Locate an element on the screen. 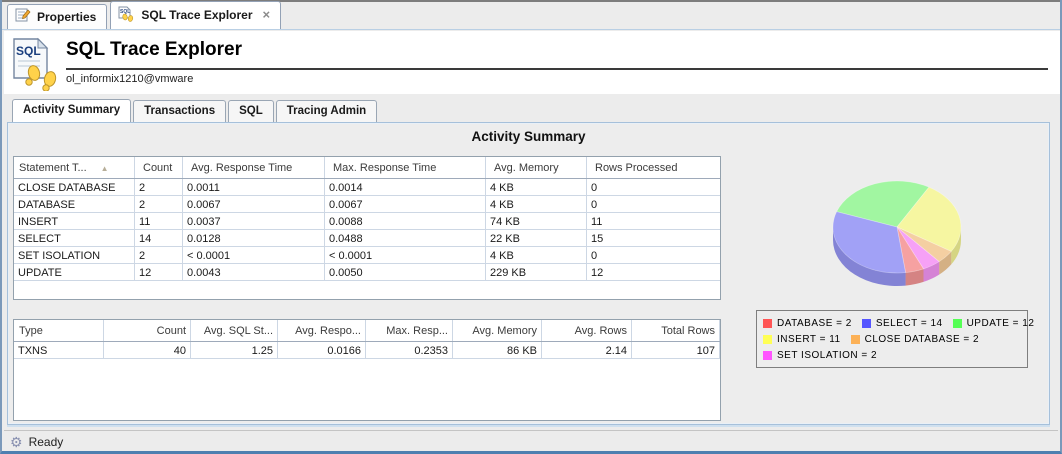  table-cell: SELECT is located at coordinates (74, 238).